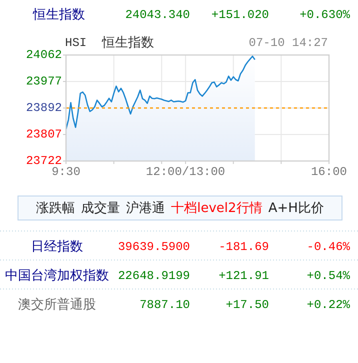 This screenshot has height=363, width=358. I want to click on text: +17.50, so click(247, 305).